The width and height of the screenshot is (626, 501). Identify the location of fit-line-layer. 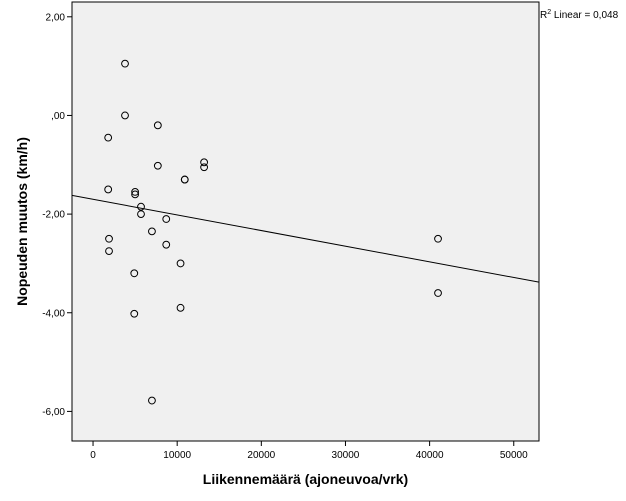
(305, 238).